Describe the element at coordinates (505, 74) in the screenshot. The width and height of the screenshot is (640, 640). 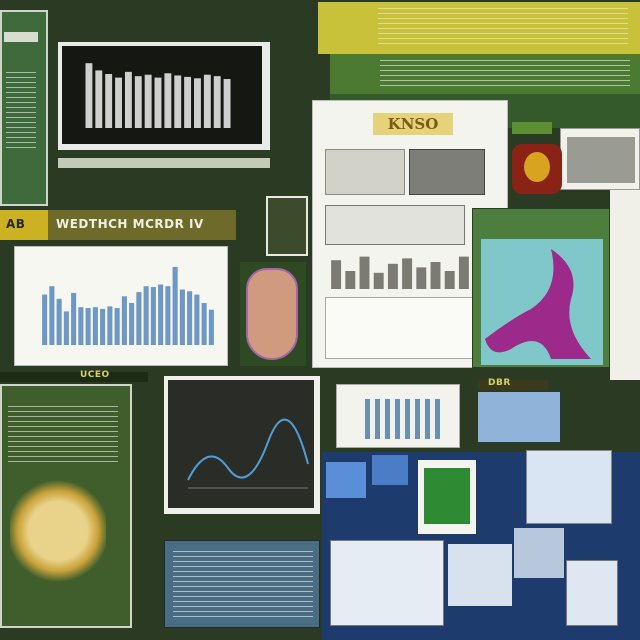
I see `top-banner-lower-lines` at that location.